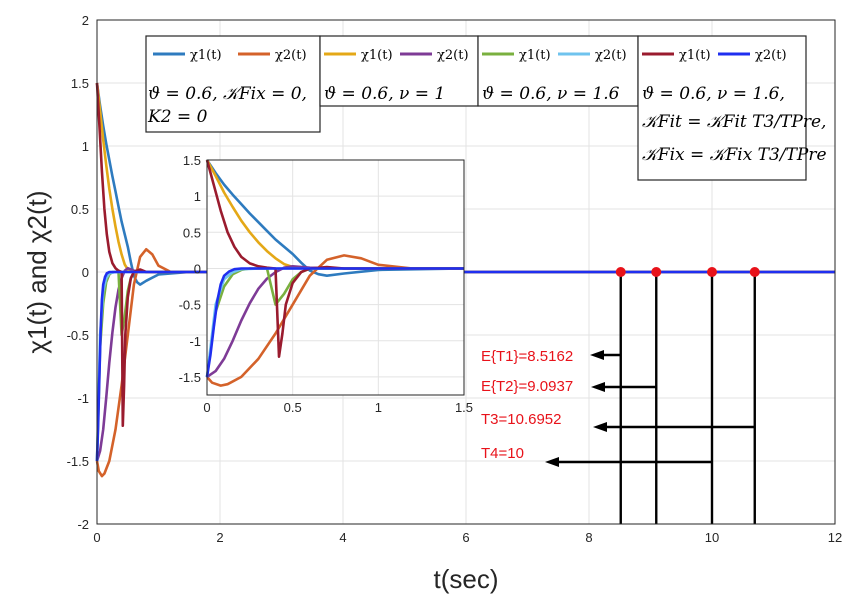  I want to click on y-tick-label: -0.5, so click(78, 335).